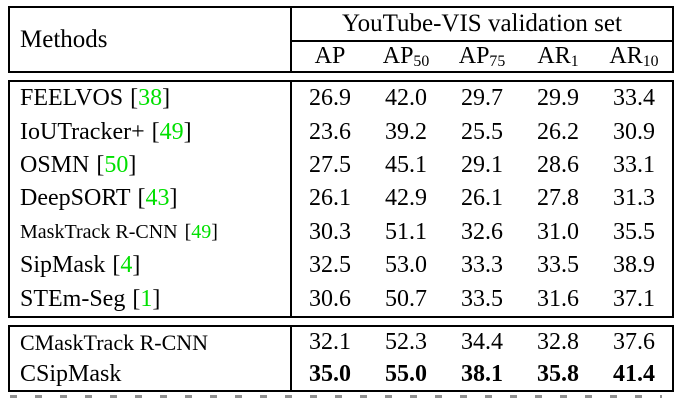  What do you see at coordinates (114, 342) in the screenshot?
I see `method-name: CMaskTrack R-CNN` at bounding box center [114, 342].